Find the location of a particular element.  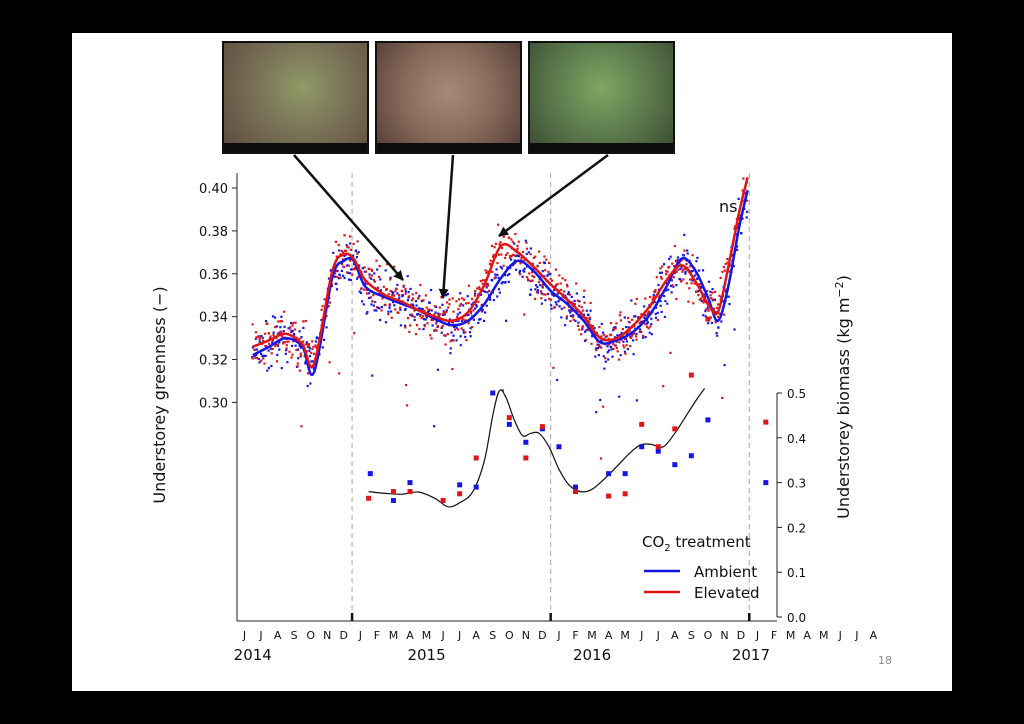

month-label: N is located at coordinates (327, 635).